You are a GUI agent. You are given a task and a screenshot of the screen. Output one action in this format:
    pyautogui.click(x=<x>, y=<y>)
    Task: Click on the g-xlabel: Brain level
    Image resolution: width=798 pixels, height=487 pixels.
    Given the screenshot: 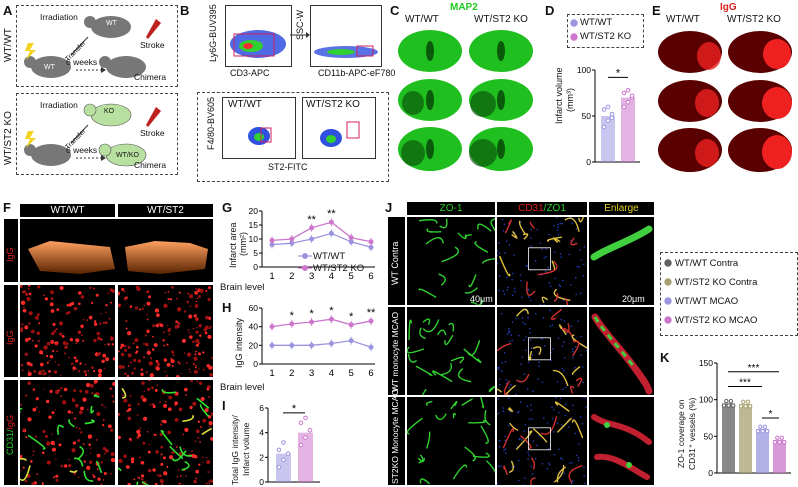 What is the action you would take?
    pyautogui.click(x=242, y=287)
    